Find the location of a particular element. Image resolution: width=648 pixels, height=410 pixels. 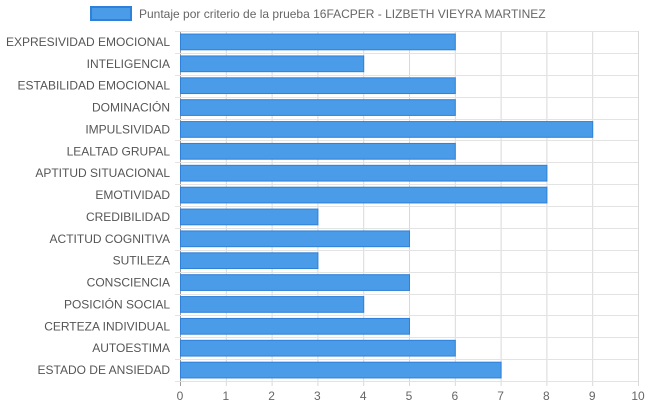

x-tick-label: 6 is located at coordinates (454, 396).